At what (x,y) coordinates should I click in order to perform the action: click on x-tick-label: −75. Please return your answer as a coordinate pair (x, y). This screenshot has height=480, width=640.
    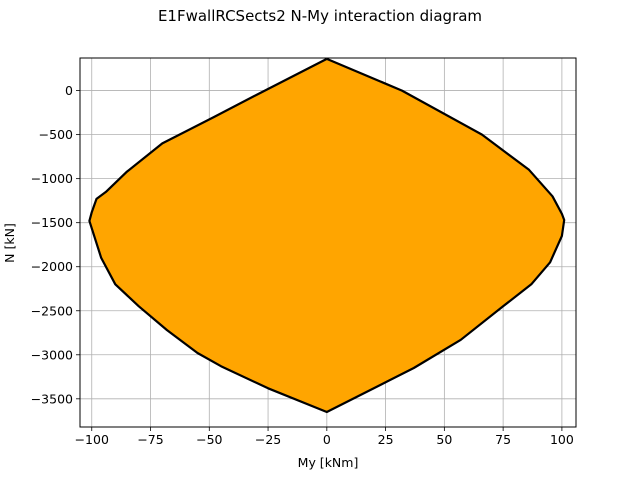
    Looking at the image, I should click on (150, 439).